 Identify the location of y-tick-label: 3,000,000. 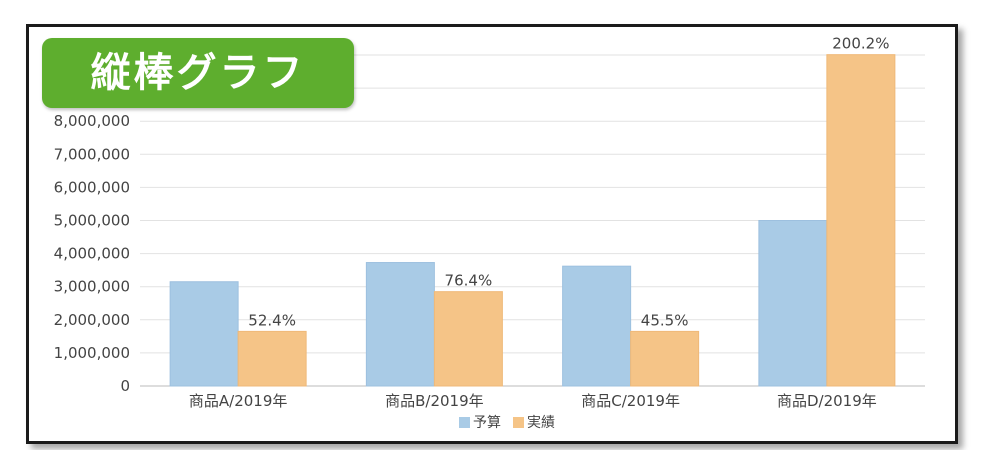
(92, 287).